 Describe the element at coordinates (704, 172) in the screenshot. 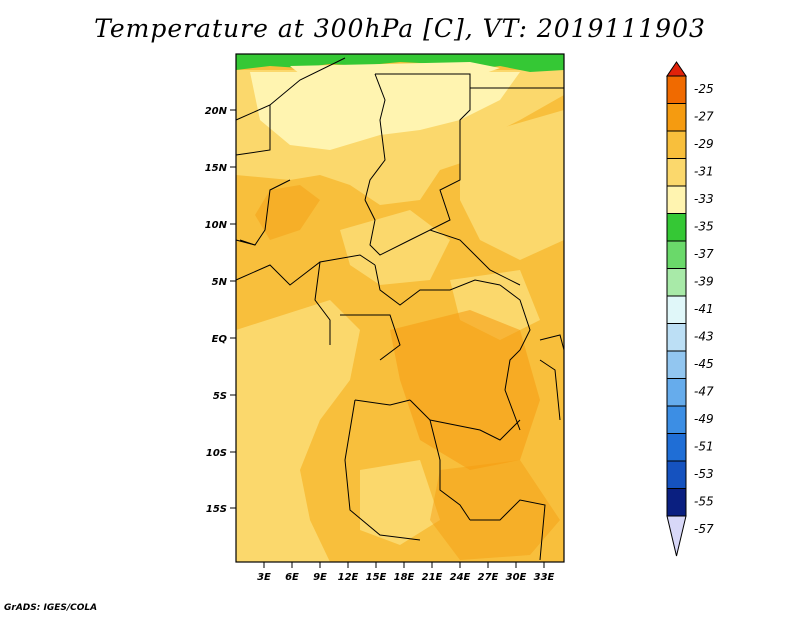

I see `colorbar-label: -31` at that location.